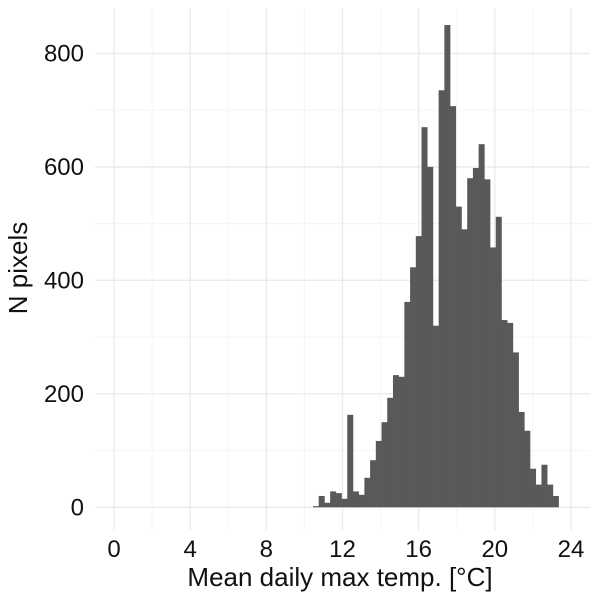 The height and width of the screenshot is (600, 600). I want to click on x-tick-label: 8, so click(266, 549).